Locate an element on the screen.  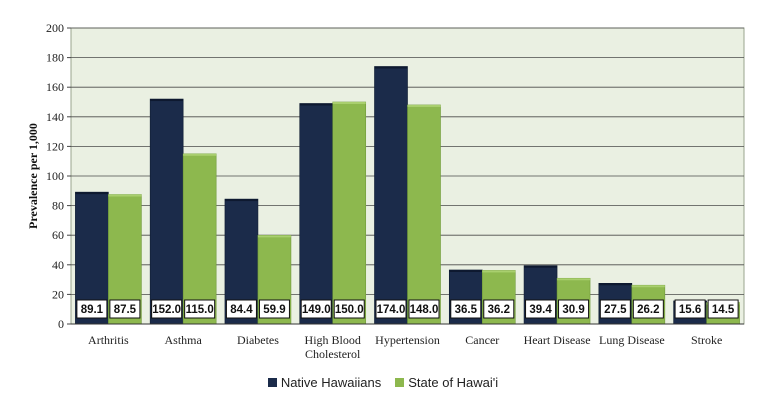
data-label: 148.0 is located at coordinates (424, 310).